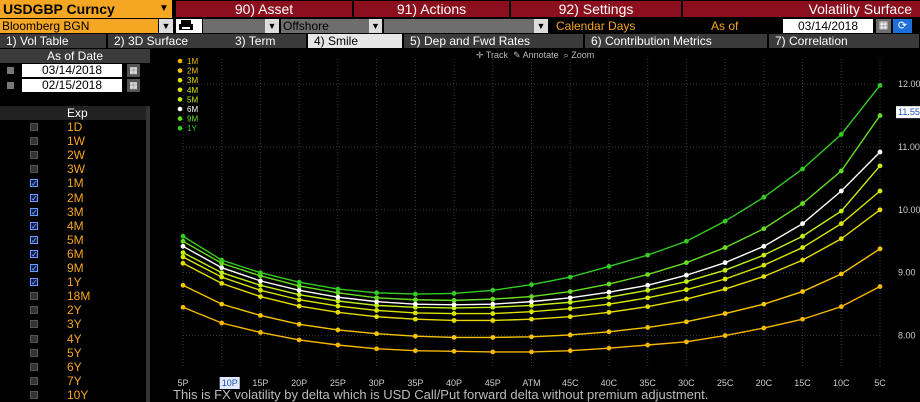  What do you see at coordinates (75, 212) in the screenshot?
I see `expiry-row-3m: ✓ 3M` at bounding box center [75, 212].